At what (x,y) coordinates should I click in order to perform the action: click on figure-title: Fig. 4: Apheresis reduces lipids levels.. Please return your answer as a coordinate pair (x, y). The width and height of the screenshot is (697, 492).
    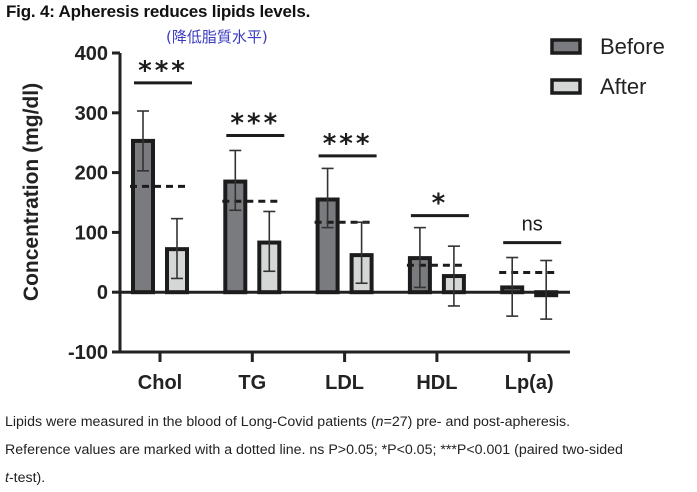
    Looking at the image, I should click on (158, 11).